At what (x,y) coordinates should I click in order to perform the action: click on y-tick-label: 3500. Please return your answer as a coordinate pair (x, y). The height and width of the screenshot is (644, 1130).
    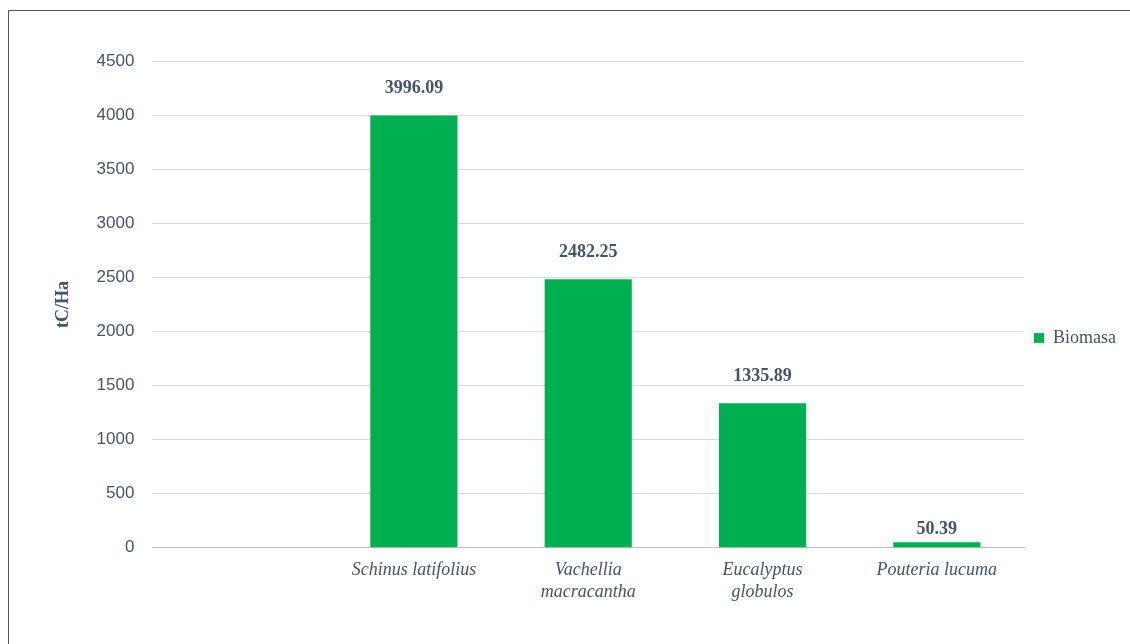
    Looking at the image, I should click on (115, 168).